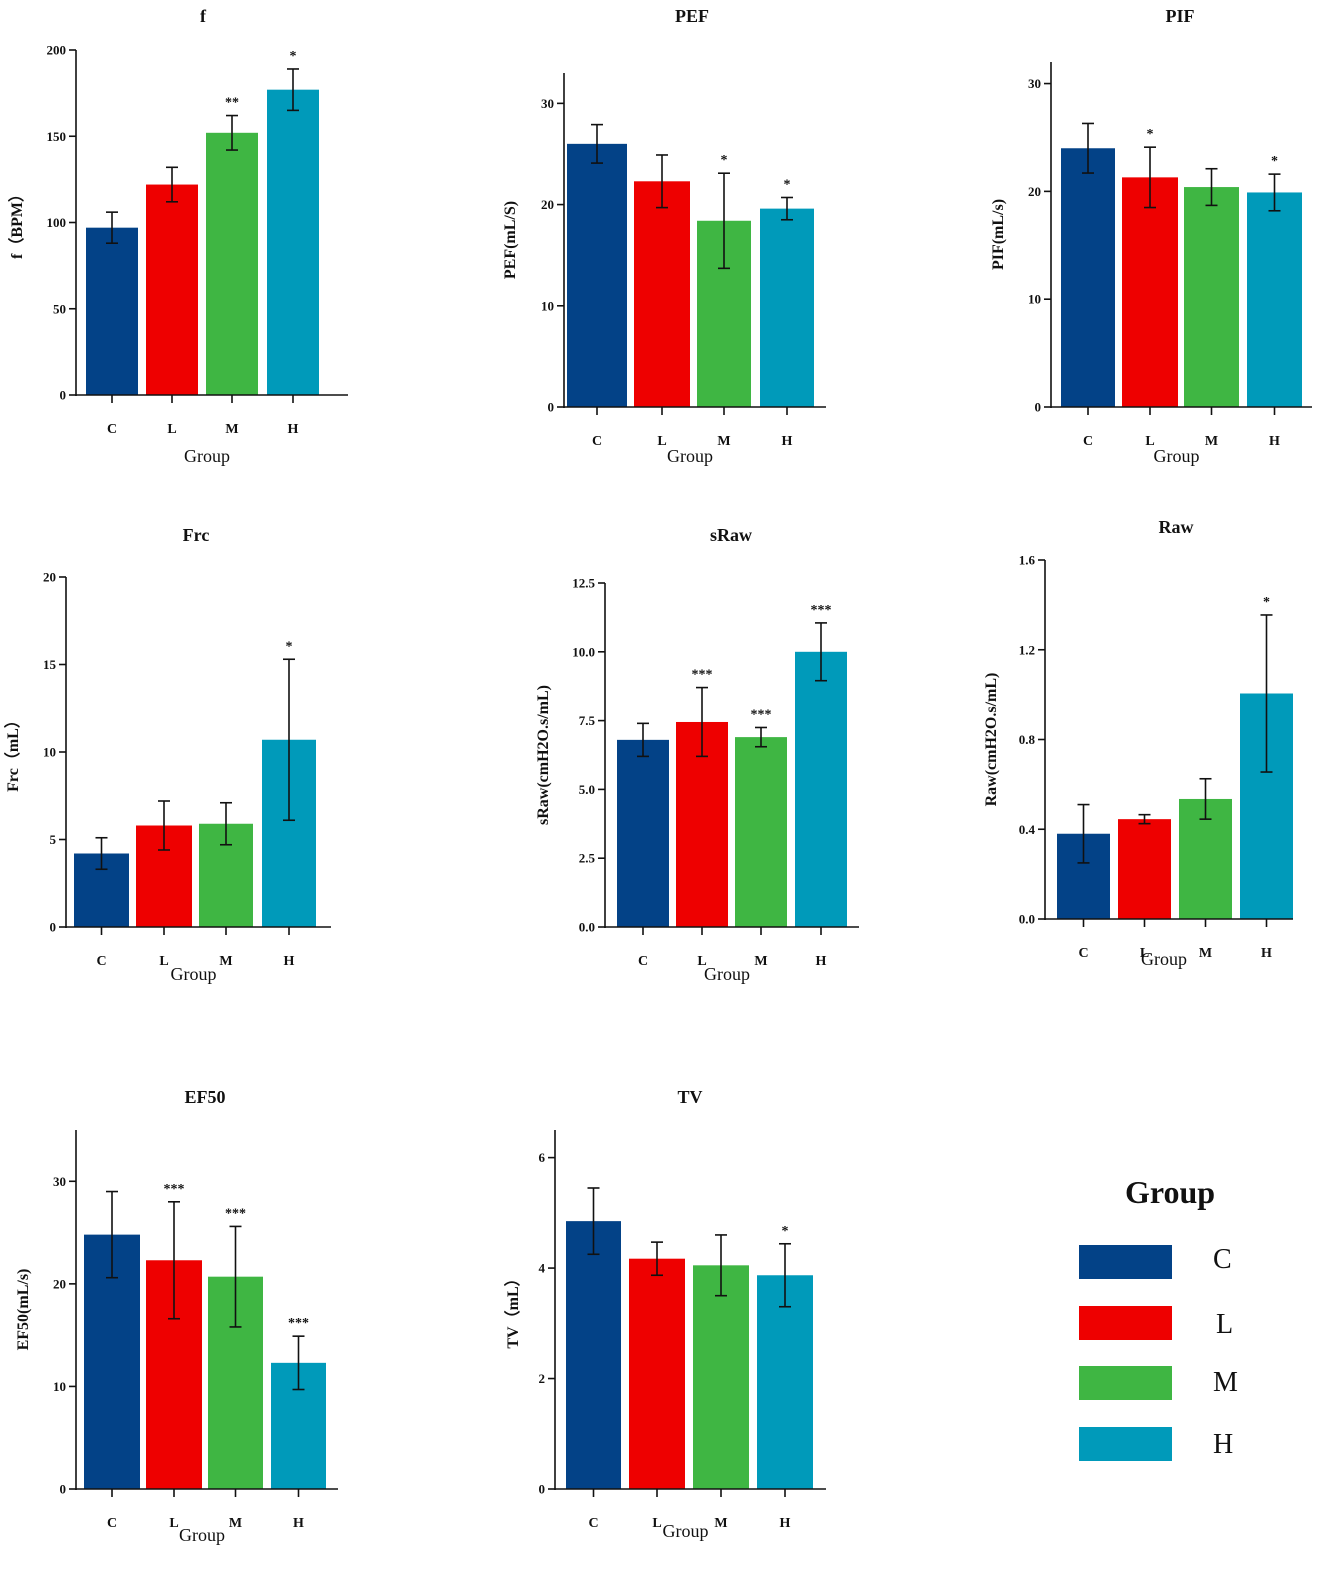 The image size is (1325, 1571). I want to click on bar-h, so click(1274, 299).